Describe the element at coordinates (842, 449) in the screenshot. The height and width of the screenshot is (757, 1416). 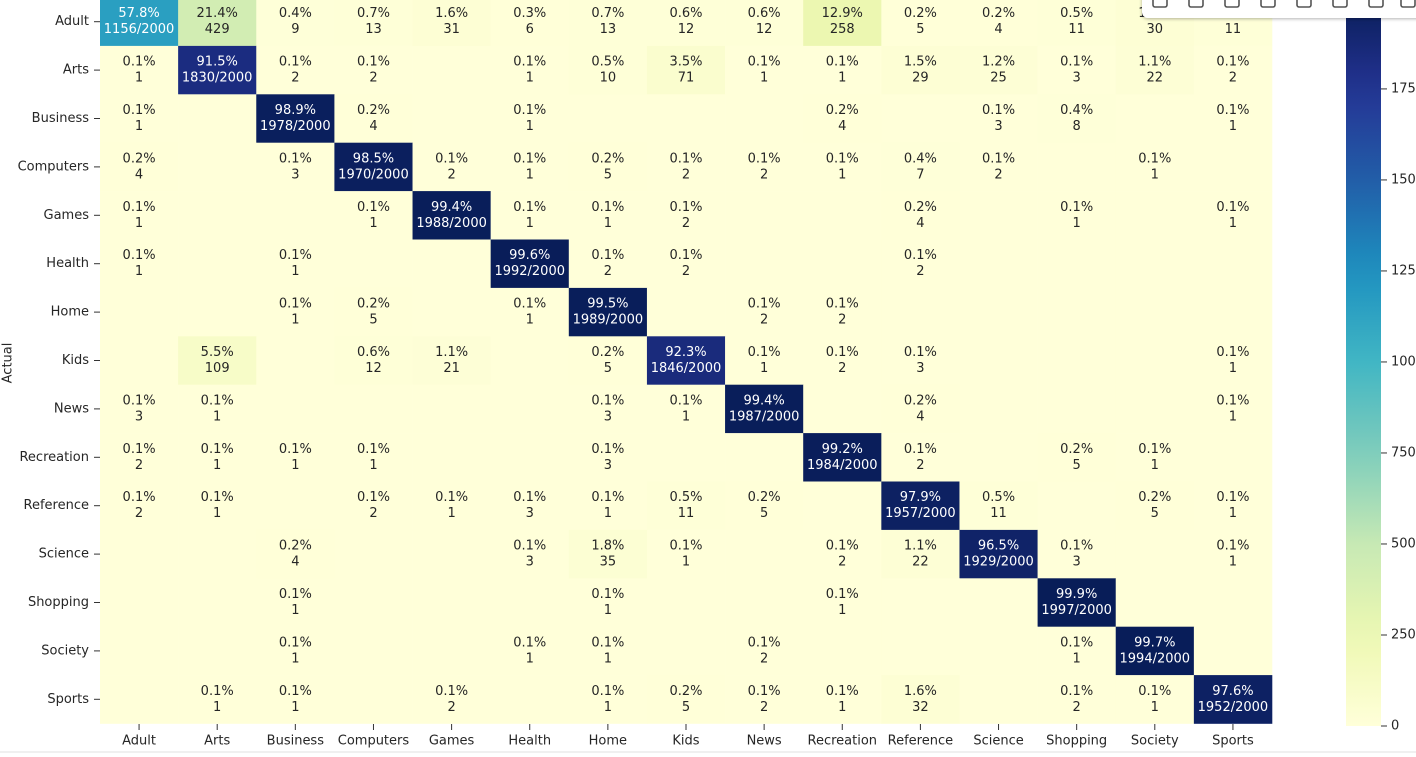
I see `cell-percent: 99.2%` at that location.